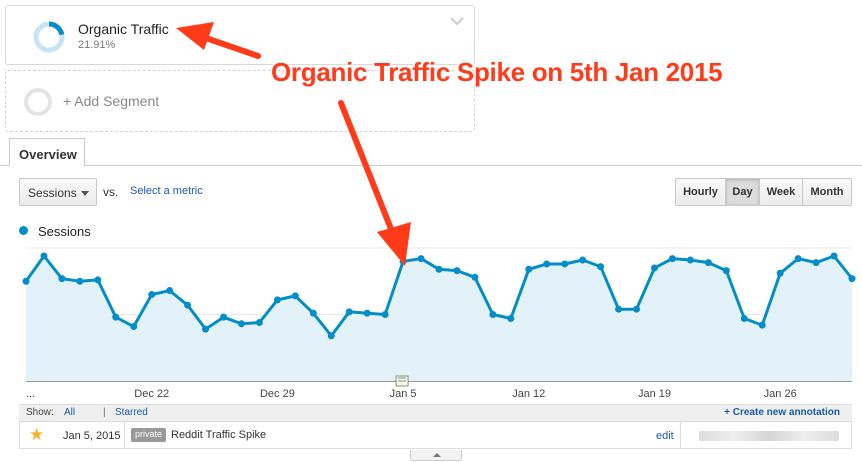  I want to click on segment-ring-icon, so click(49, 37).